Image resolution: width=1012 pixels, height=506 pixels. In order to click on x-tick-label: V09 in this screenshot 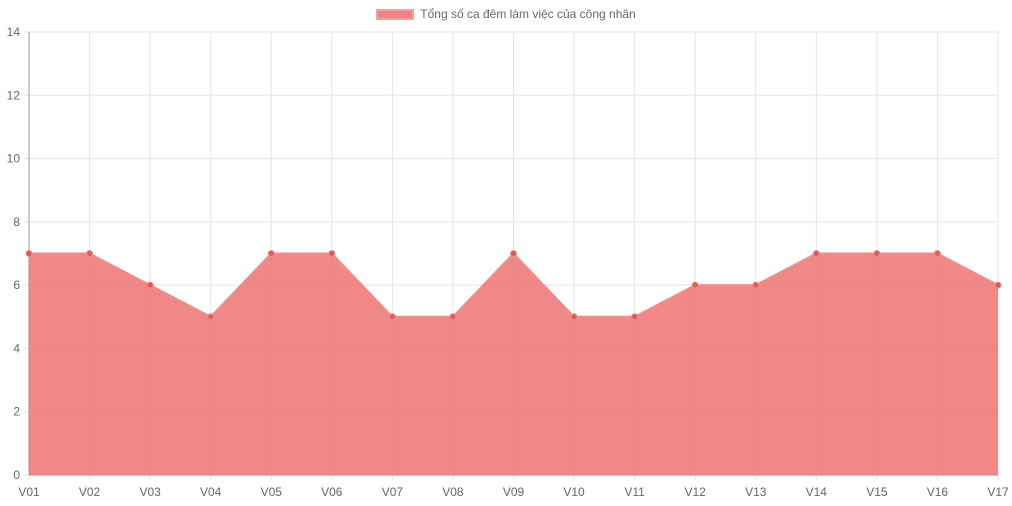, I will do `click(514, 492)`.